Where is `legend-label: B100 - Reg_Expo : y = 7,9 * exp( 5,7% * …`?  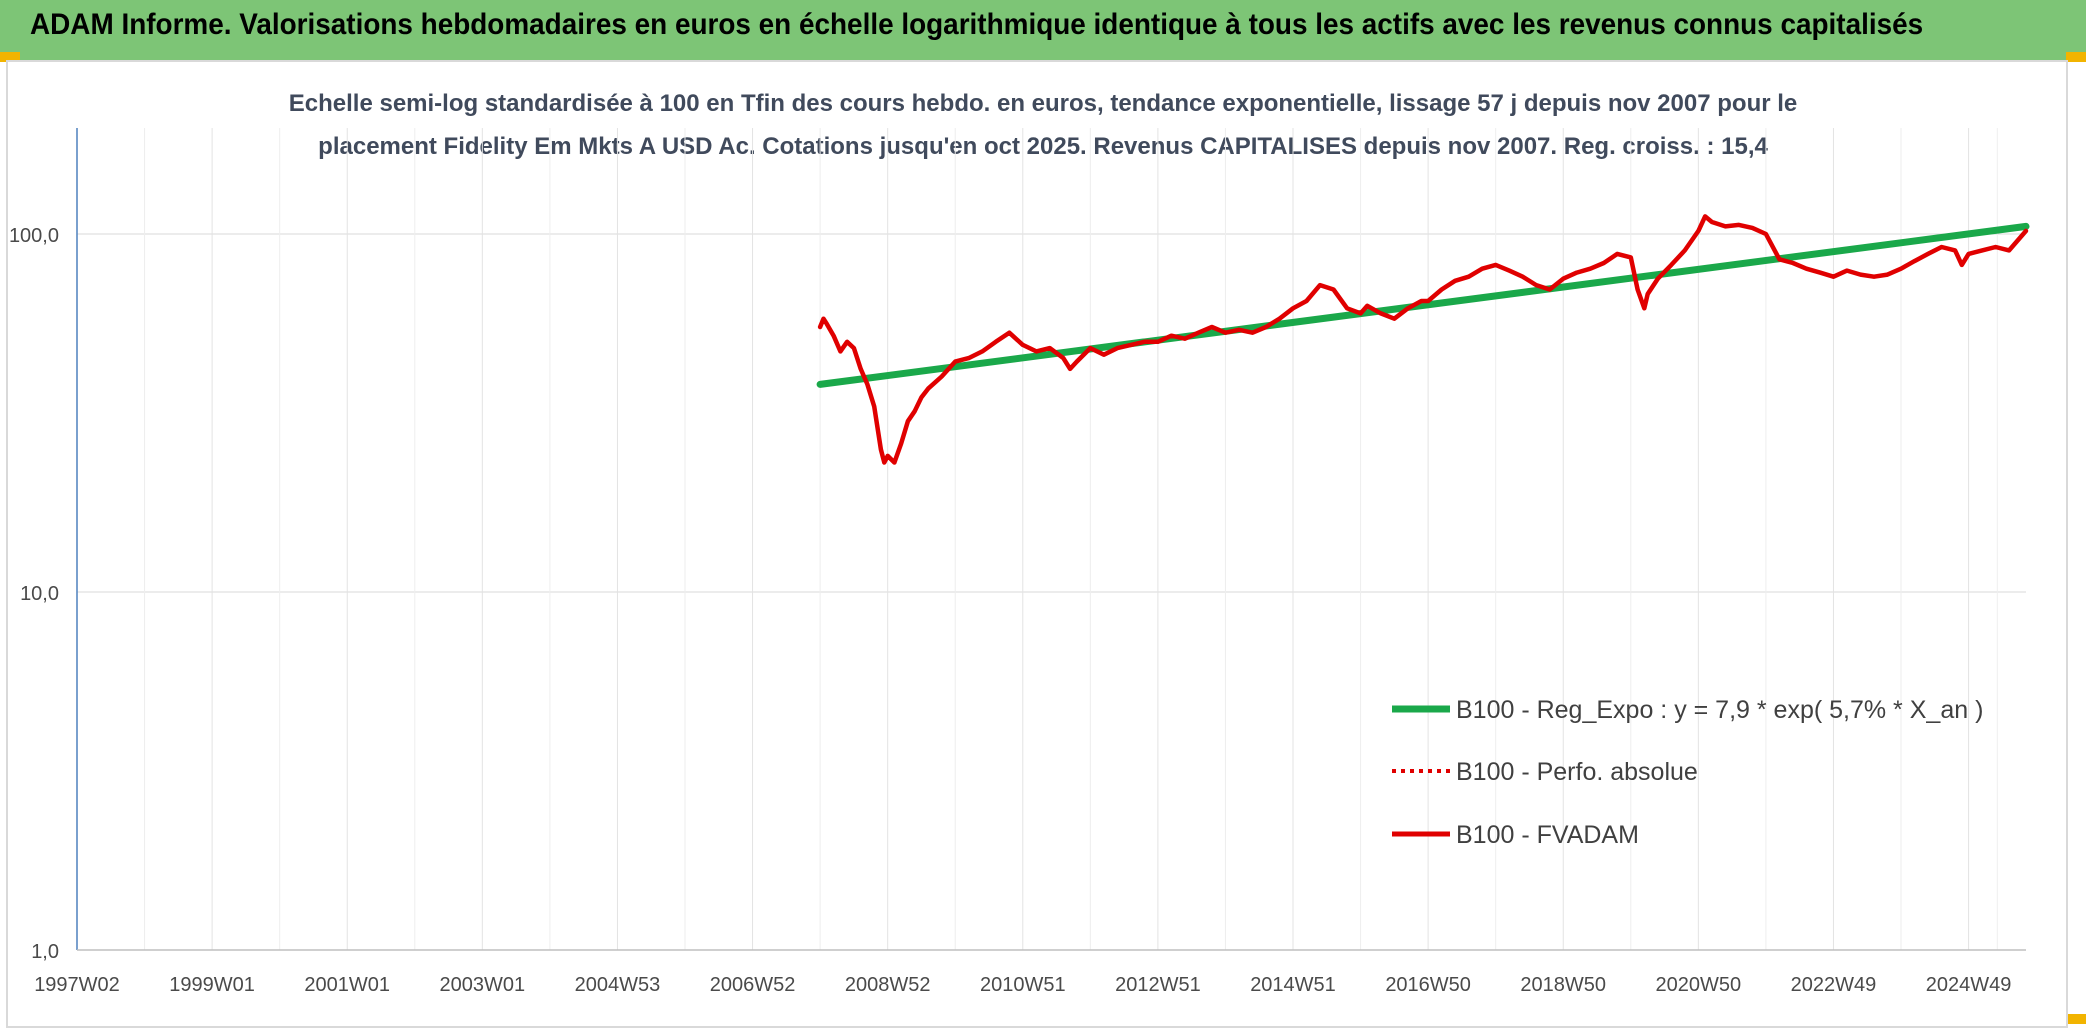 legend-label: B100 - Reg_Expo : y = 7,9 * exp( 5,7% * … is located at coordinates (1719, 710).